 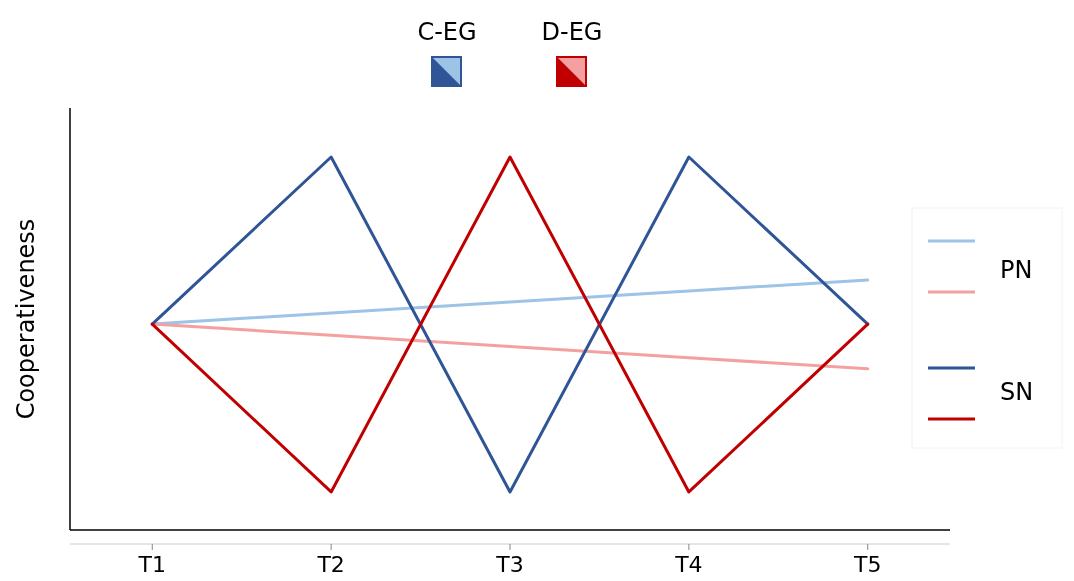 I want to click on y-axis-title: Cooperativeness, so click(x=26, y=319).